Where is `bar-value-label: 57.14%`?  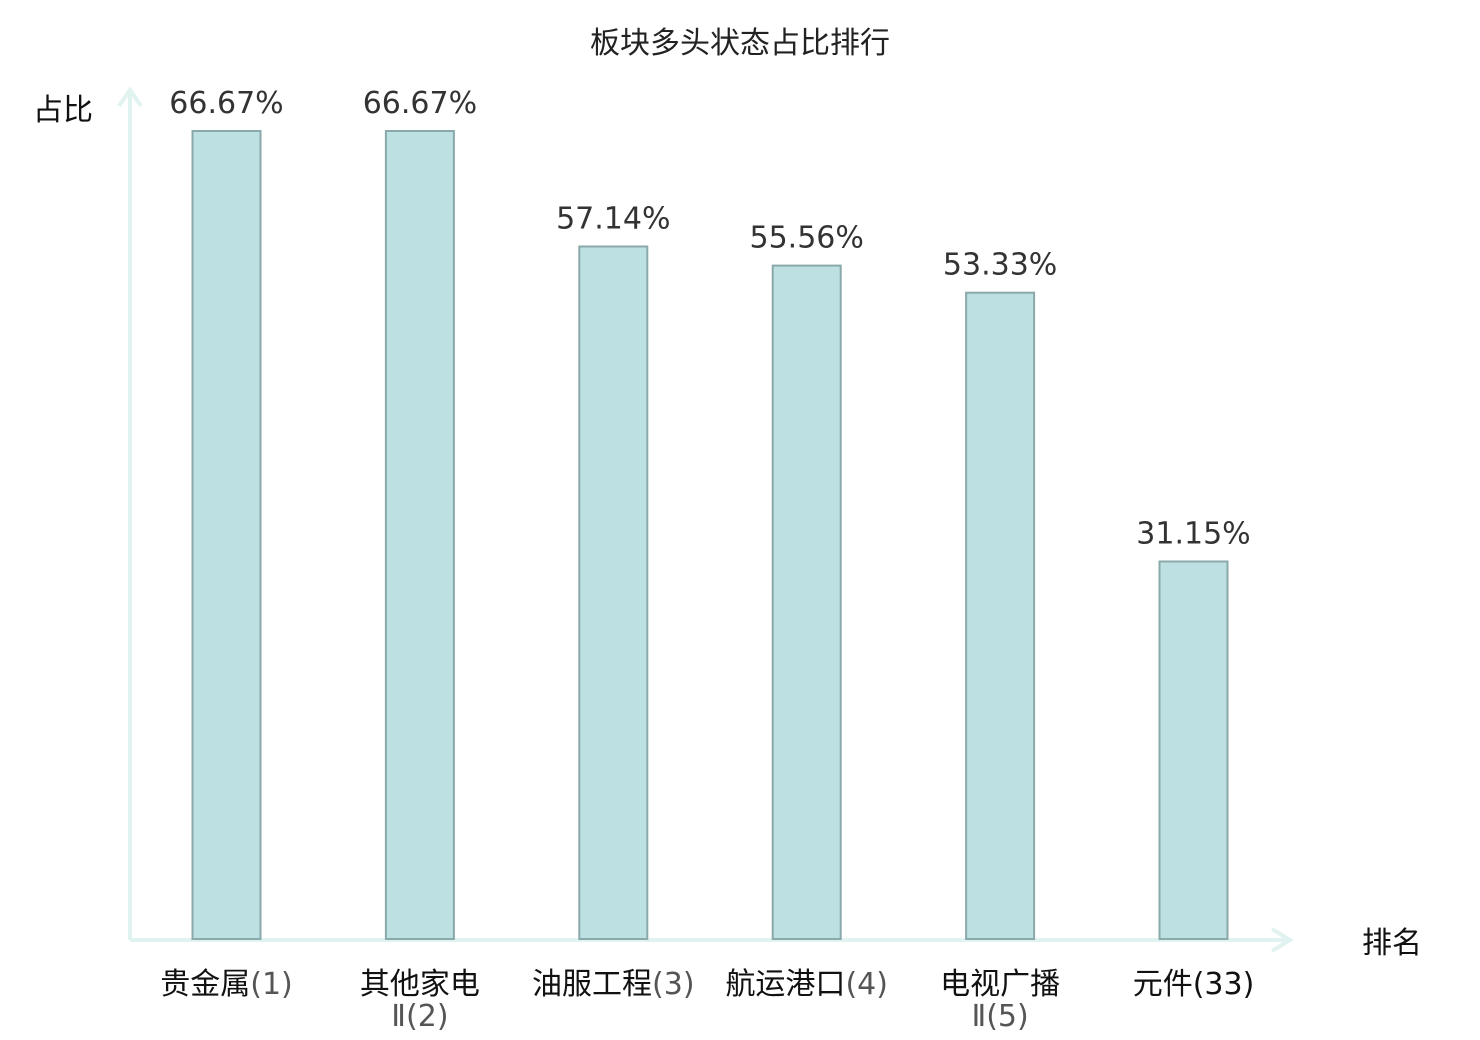 bar-value-label: 57.14% is located at coordinates (613, 219).